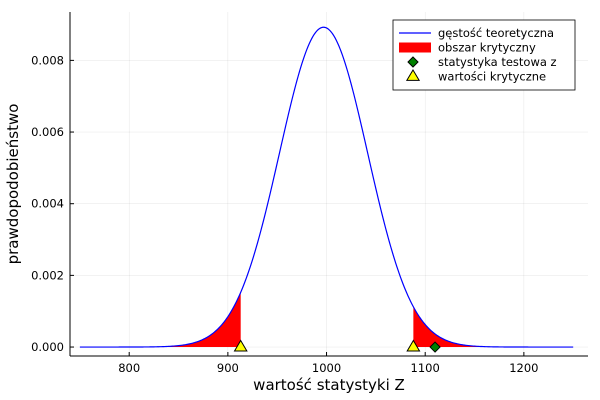  What do you see at coordinates (326, 368) in the screenshot?
I see `x-tick-label: 1000` at bounding box center [326, 368].